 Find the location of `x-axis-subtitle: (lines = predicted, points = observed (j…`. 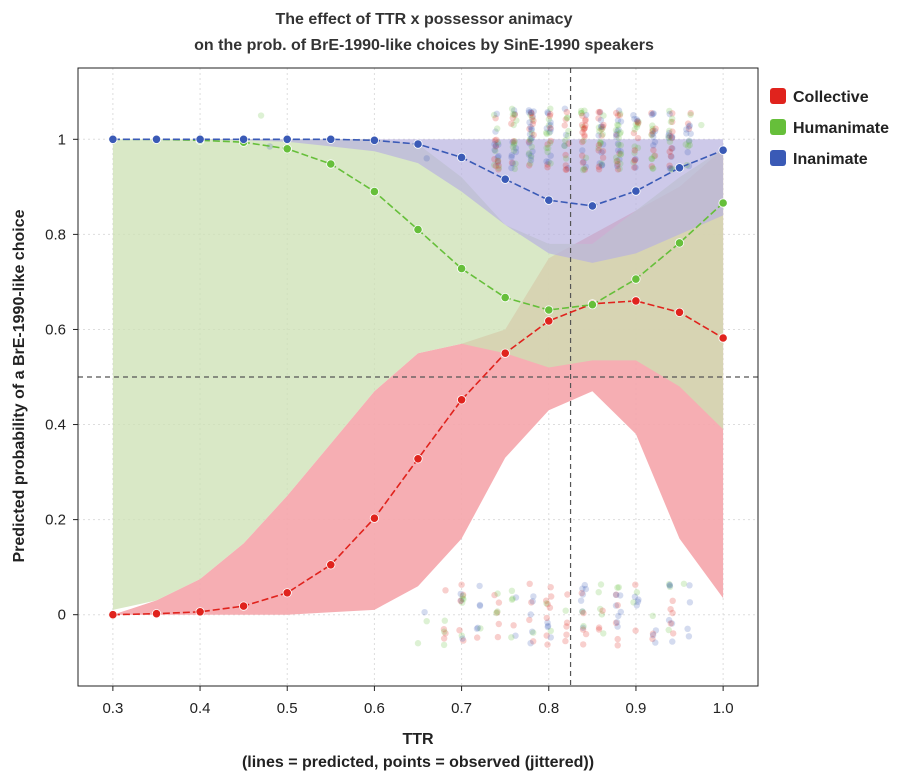

x-axis-subtitle: (lines = predicted, points = observed (j… is located at coordinates (418, 762).